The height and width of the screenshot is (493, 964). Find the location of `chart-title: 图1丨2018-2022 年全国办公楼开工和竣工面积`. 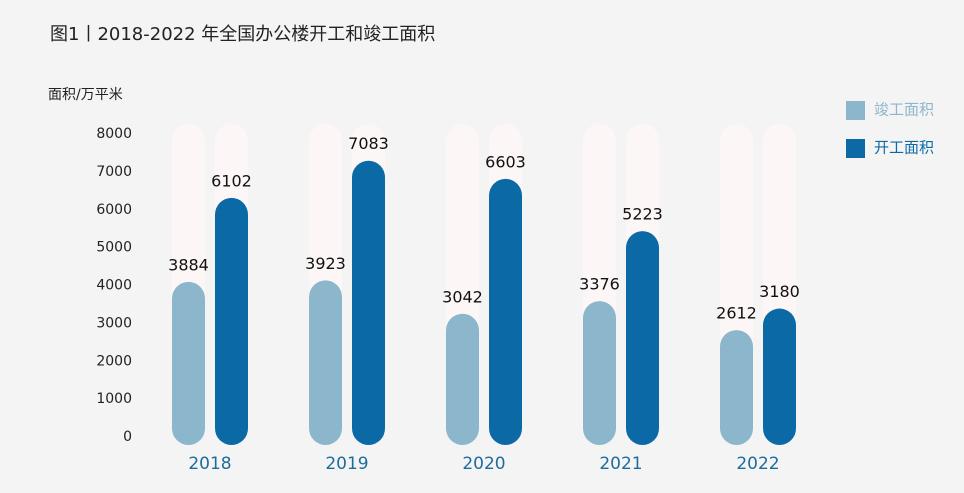

chart-title: 图1丨2018-2022 年全国办公楼开工和竣工面积 is located at coordinates (242, 34).